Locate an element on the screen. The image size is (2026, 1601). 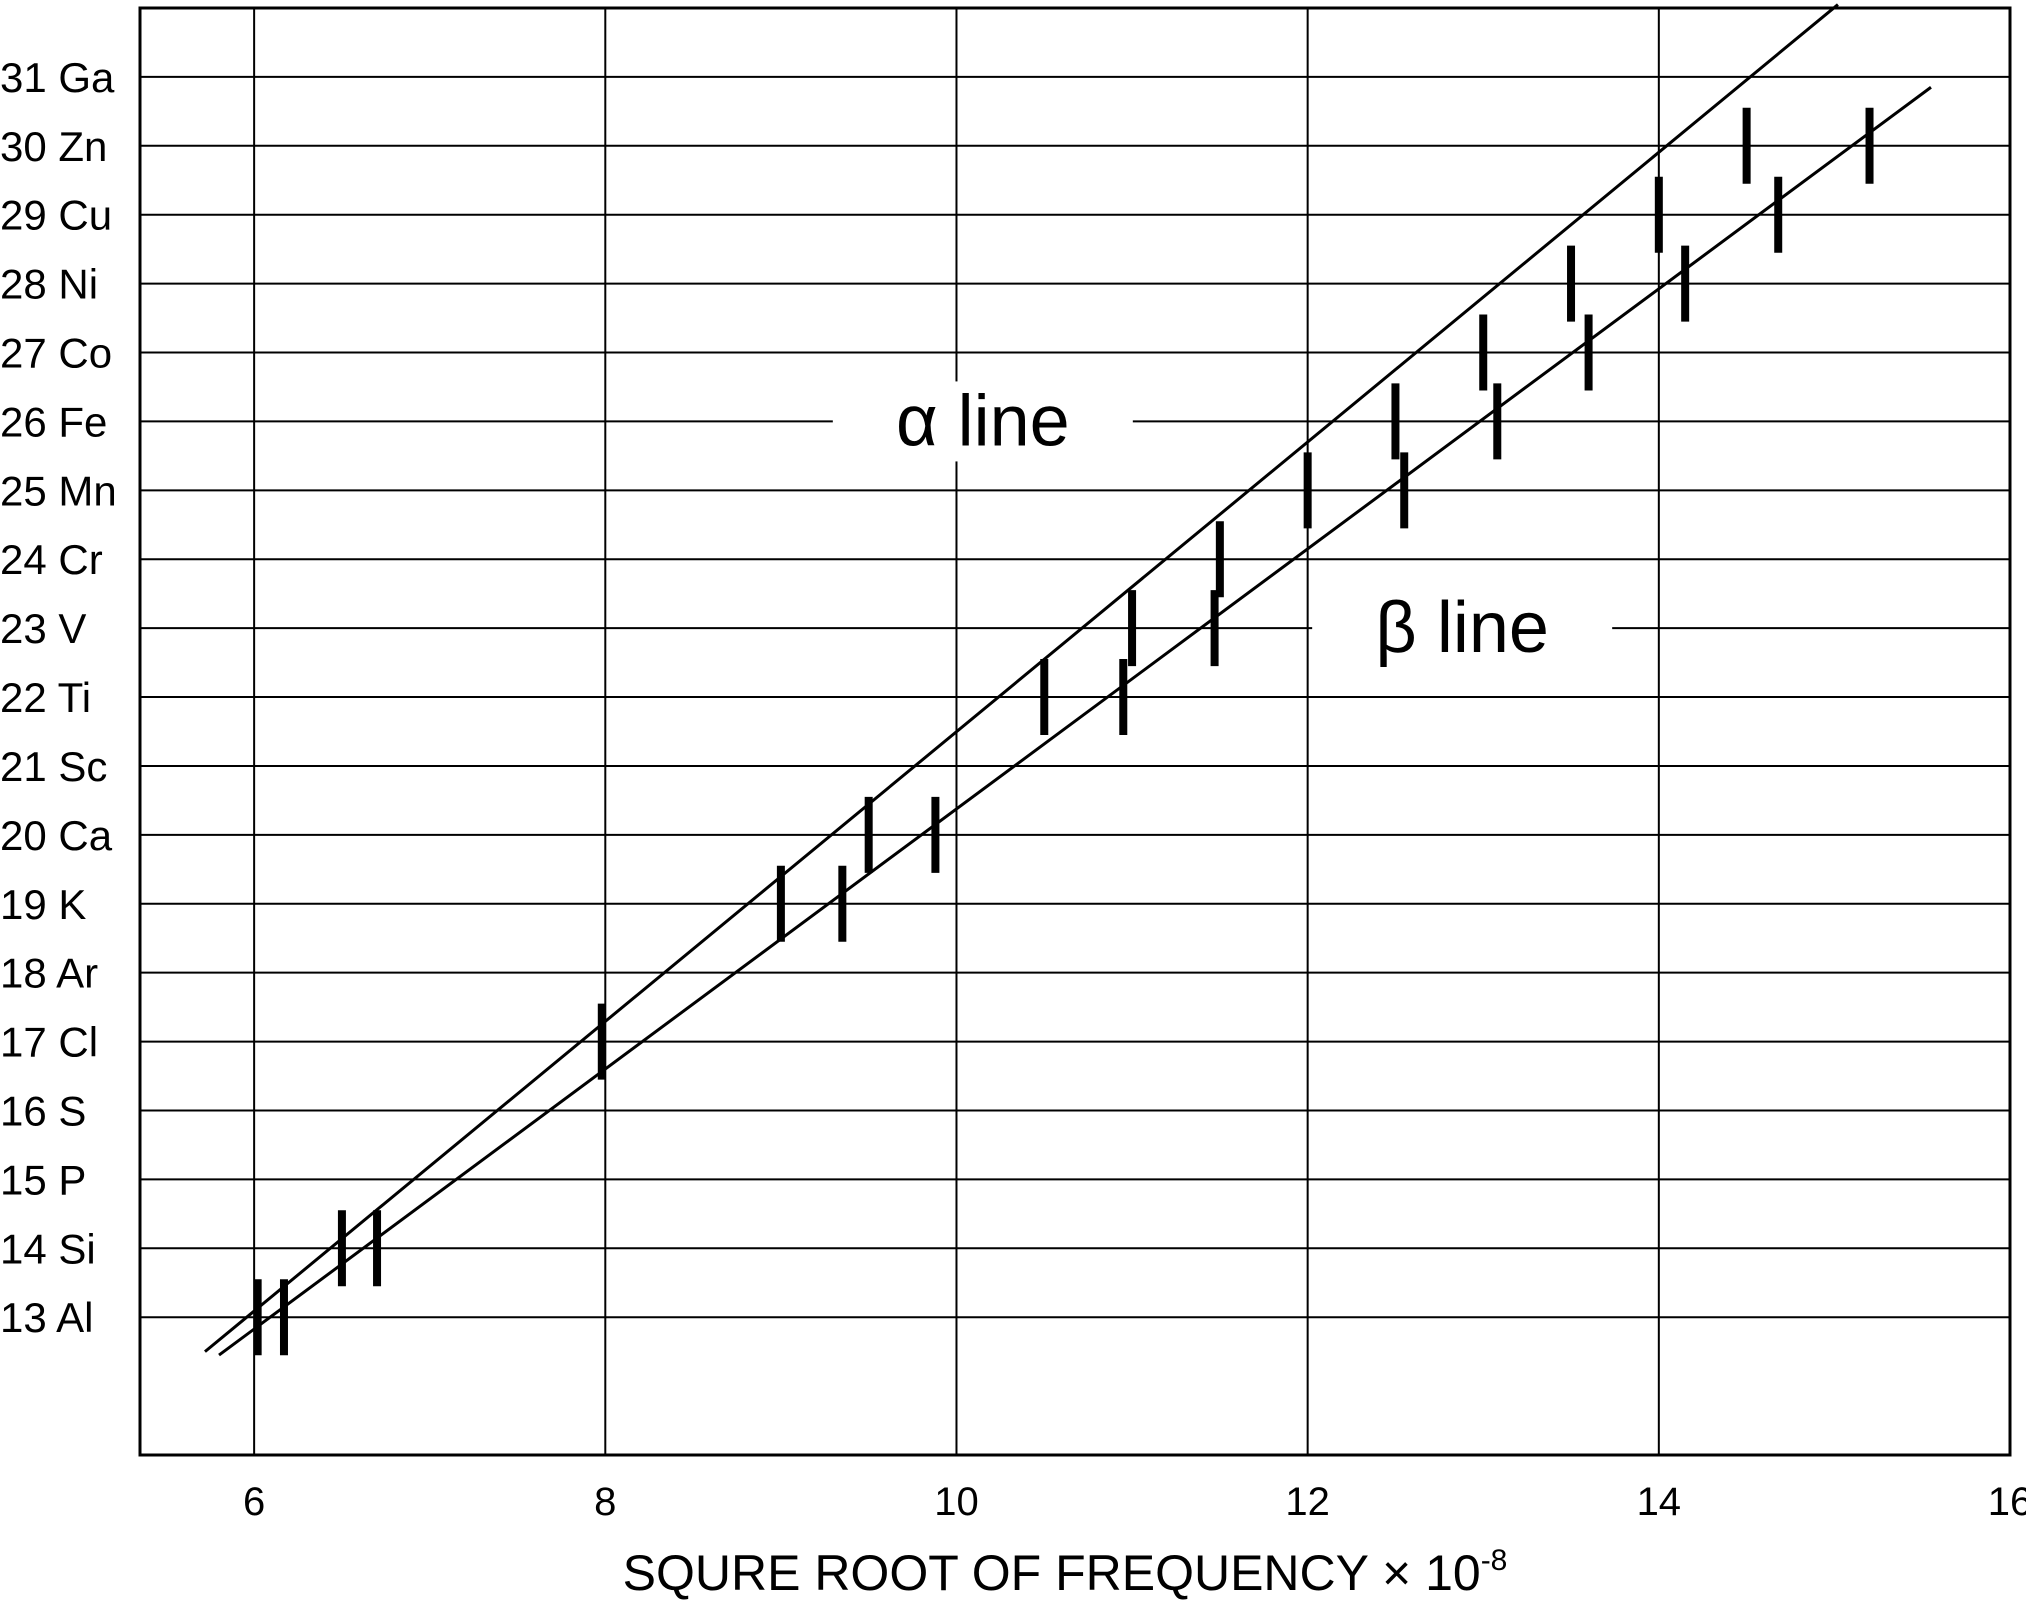
beta-series-label: β line is located at coordinates (1462, 628).